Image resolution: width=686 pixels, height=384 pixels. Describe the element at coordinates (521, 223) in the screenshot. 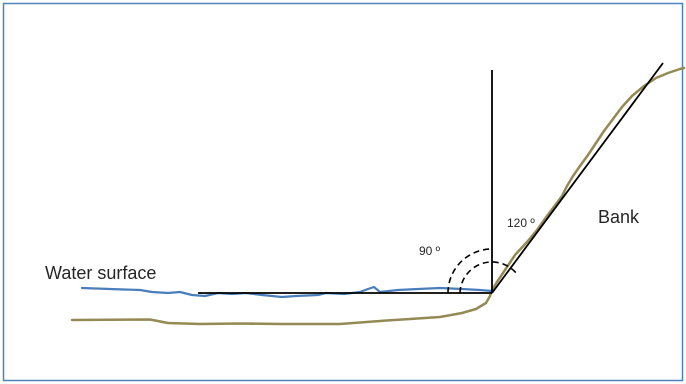

I see `angle-120-label: 120 º` at that location.